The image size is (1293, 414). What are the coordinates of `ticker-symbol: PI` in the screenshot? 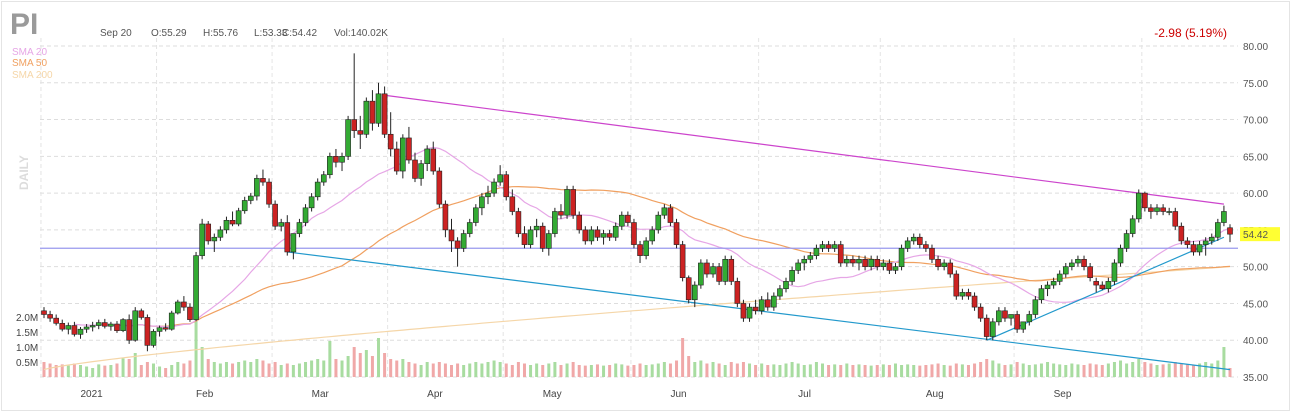 It's located at (24, 24).